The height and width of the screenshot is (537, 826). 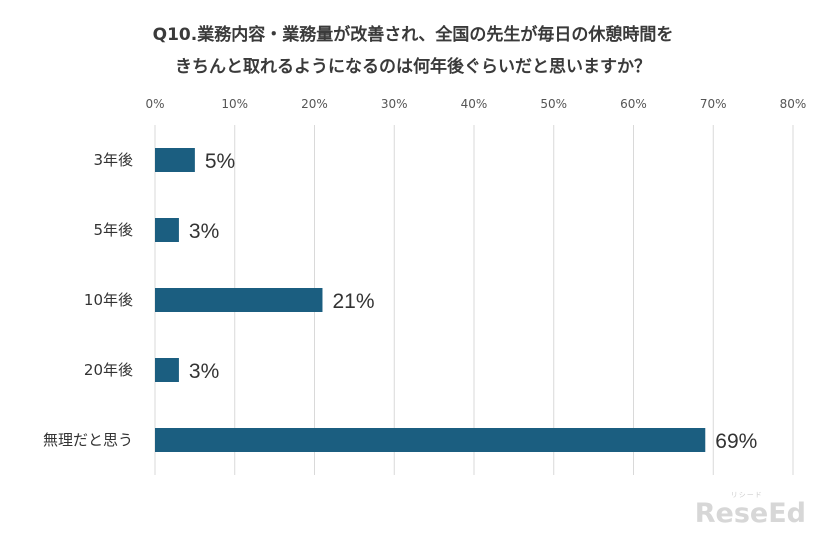 I want to click on x-tick-label: 0%, so click(x=154, y=104).